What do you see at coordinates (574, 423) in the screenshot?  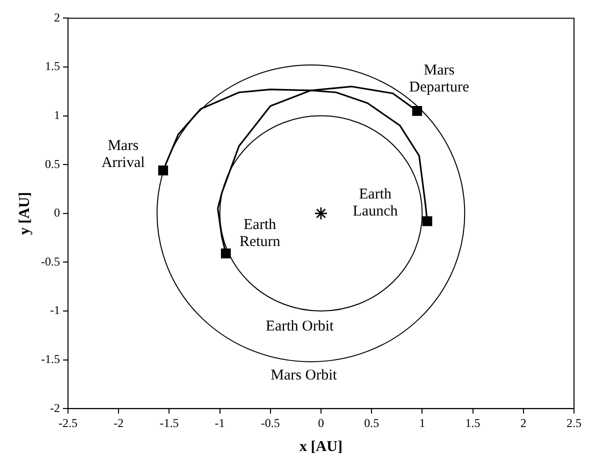 I see `x-tick-label: 2.5` at bounding box center [574, 423].